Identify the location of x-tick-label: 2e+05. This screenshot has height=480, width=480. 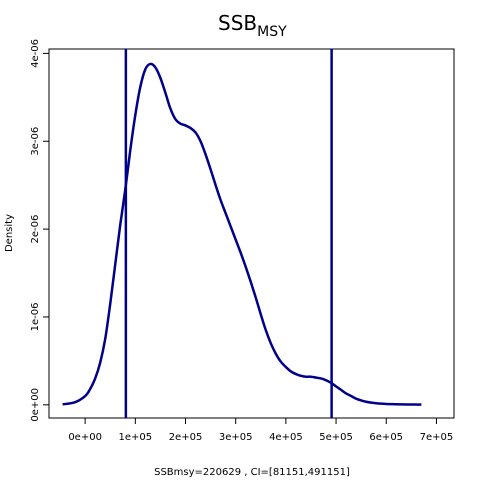
(186, 437).